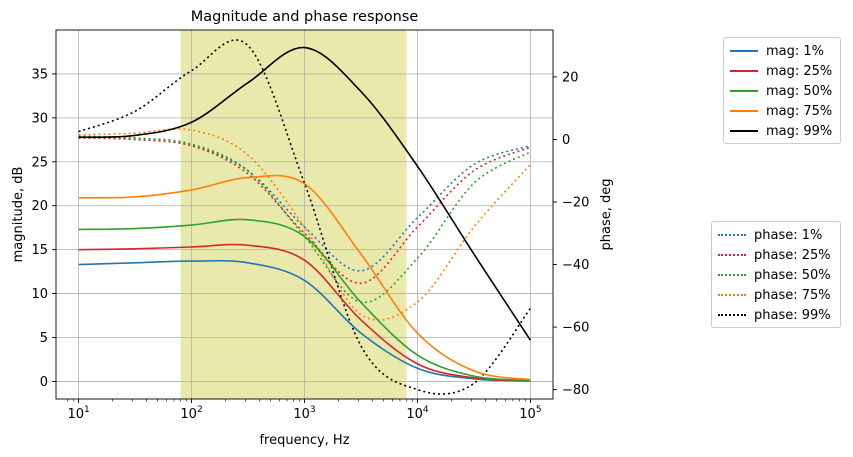 Image resolution: width=853 pixels, height=457 pixels. Describe the element at coordinates (191, 413) in the screenshot. I see `x-tick-label: 10²` at that location.